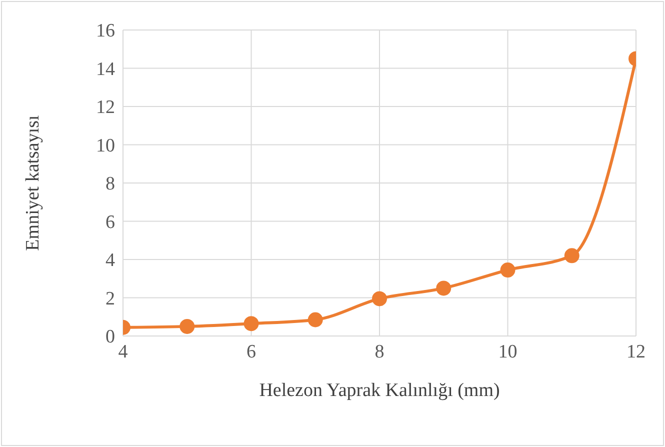  What do you see at coordinates (33, 183) in the screenshot?
I see `y-axis-title: Emniyet katsayısı` at bounding box center [33, 183].